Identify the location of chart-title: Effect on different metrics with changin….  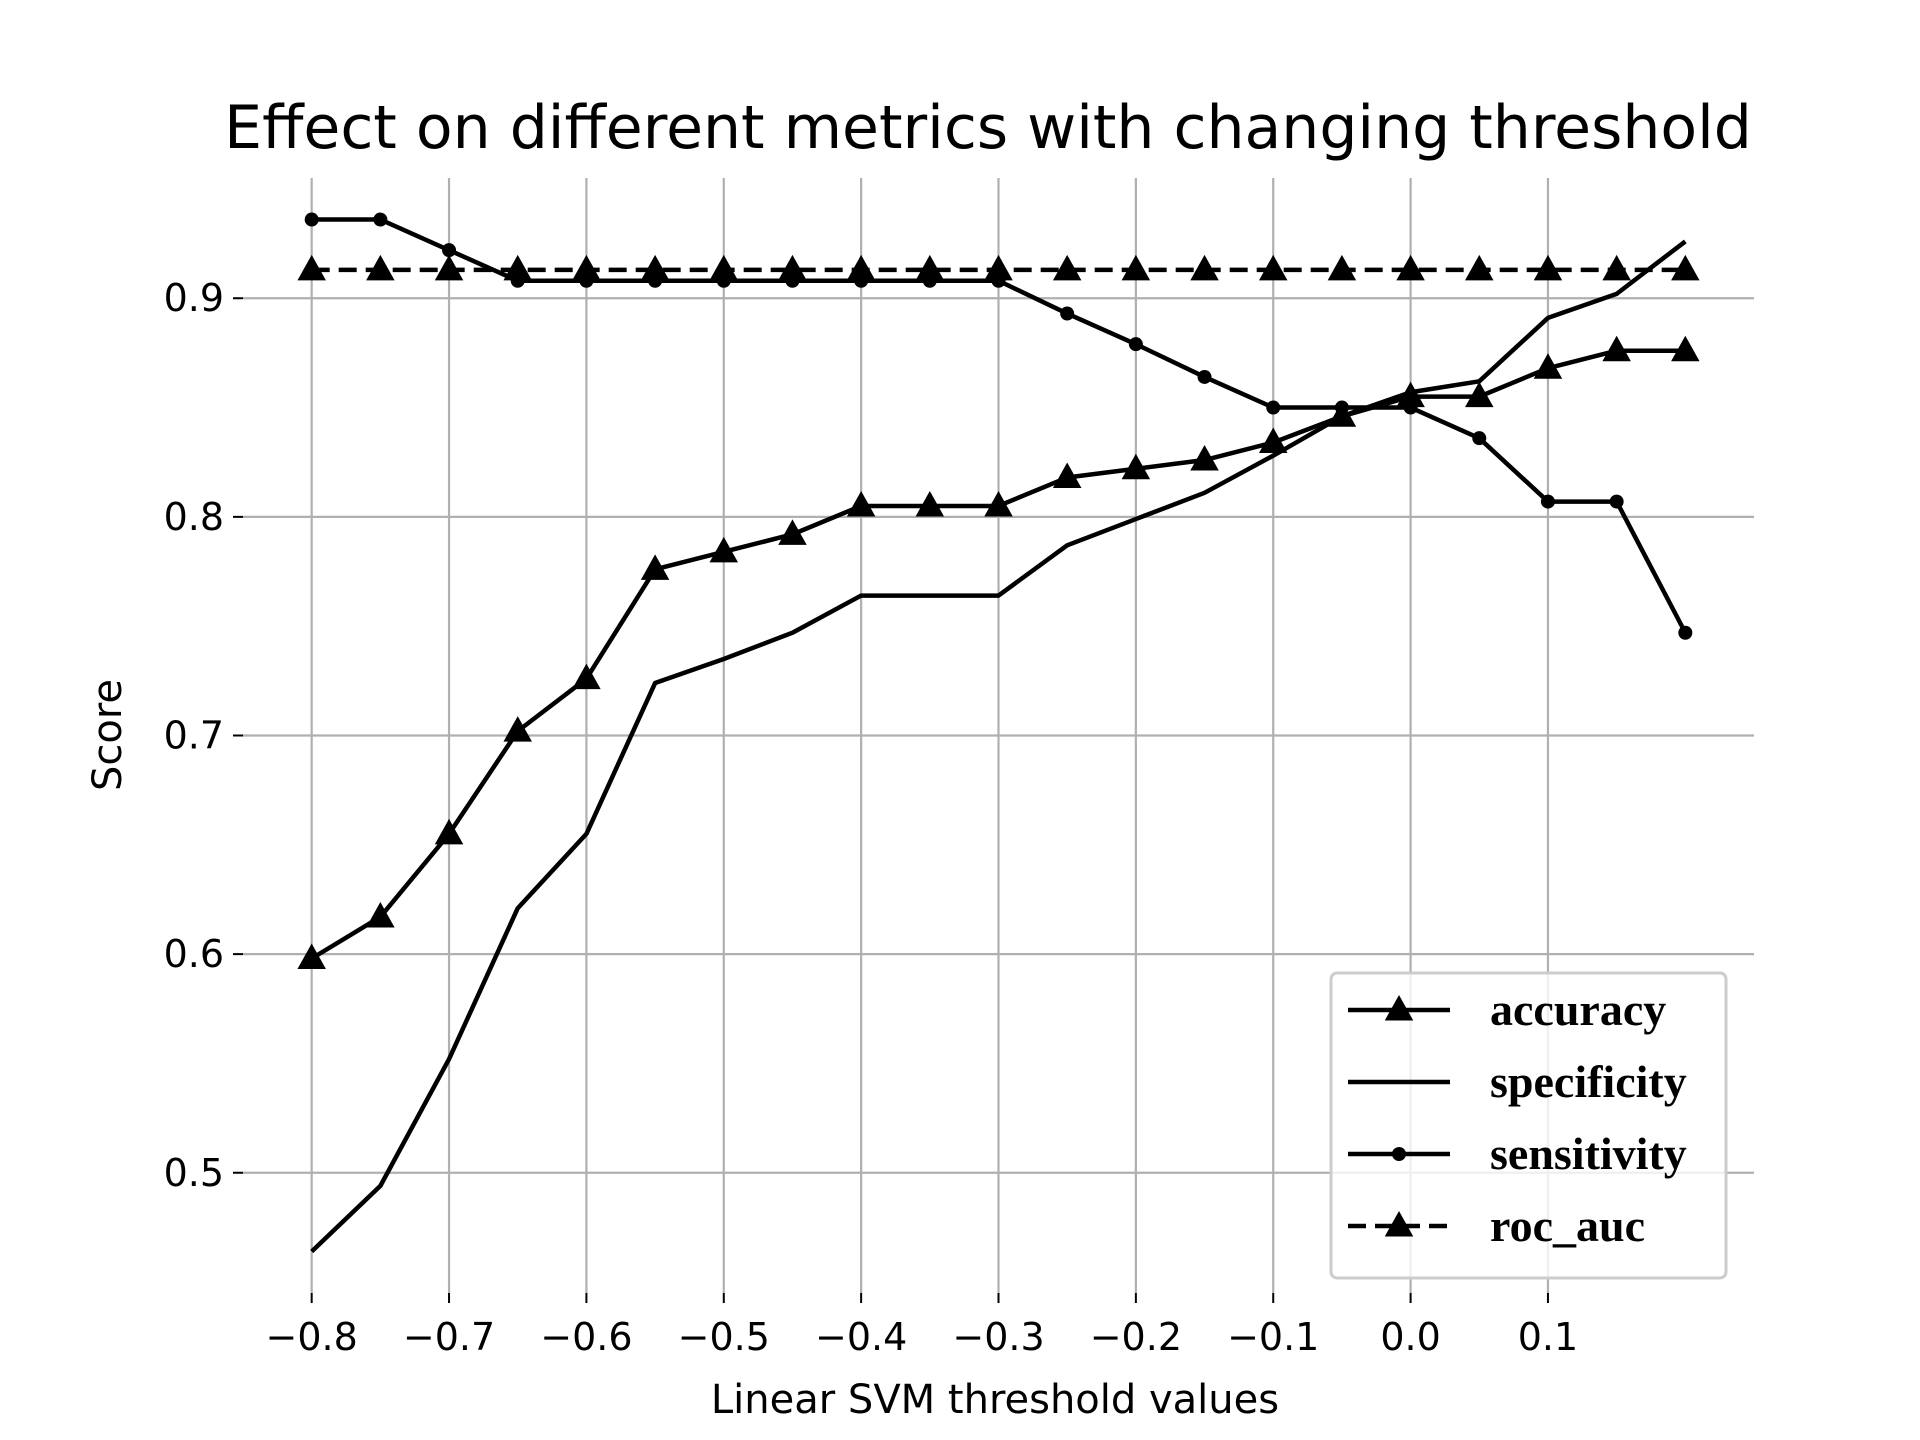
(988, 128).